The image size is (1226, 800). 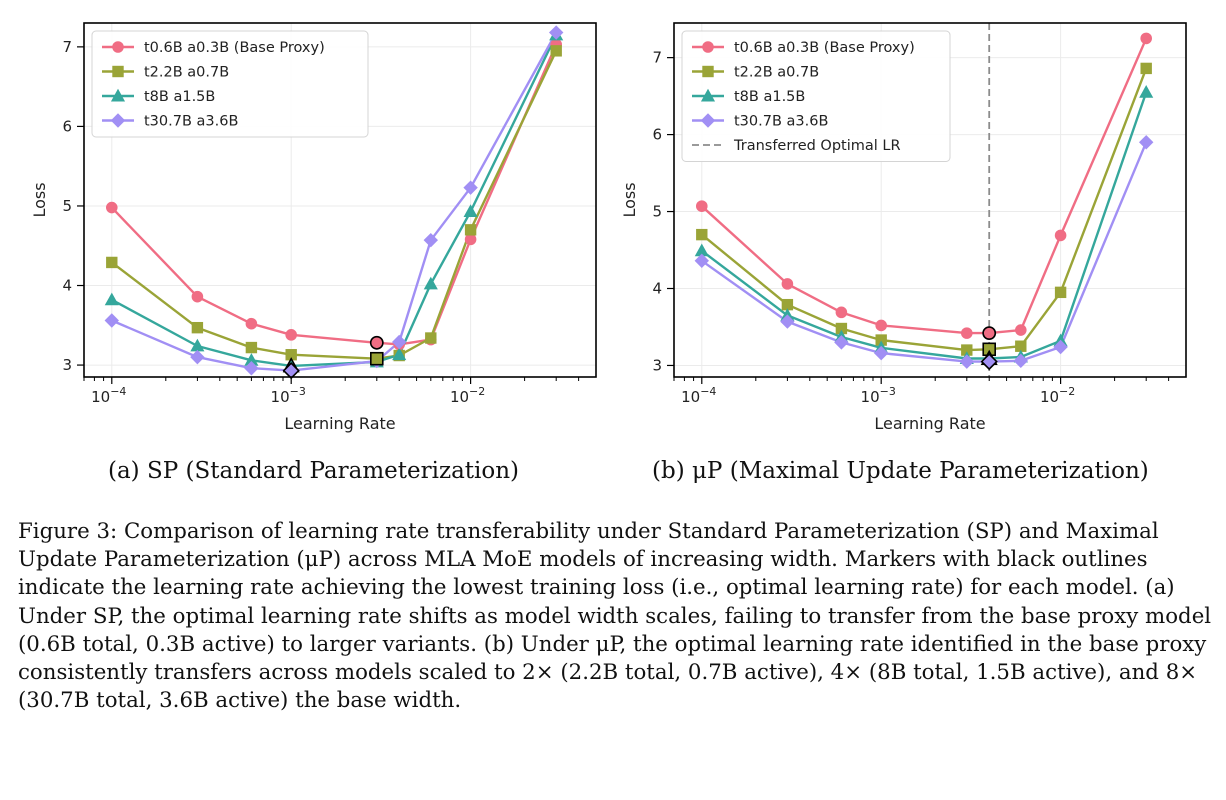 I want to click on legend-label: Transferred Optimal LR, so click(x=817, y=146).